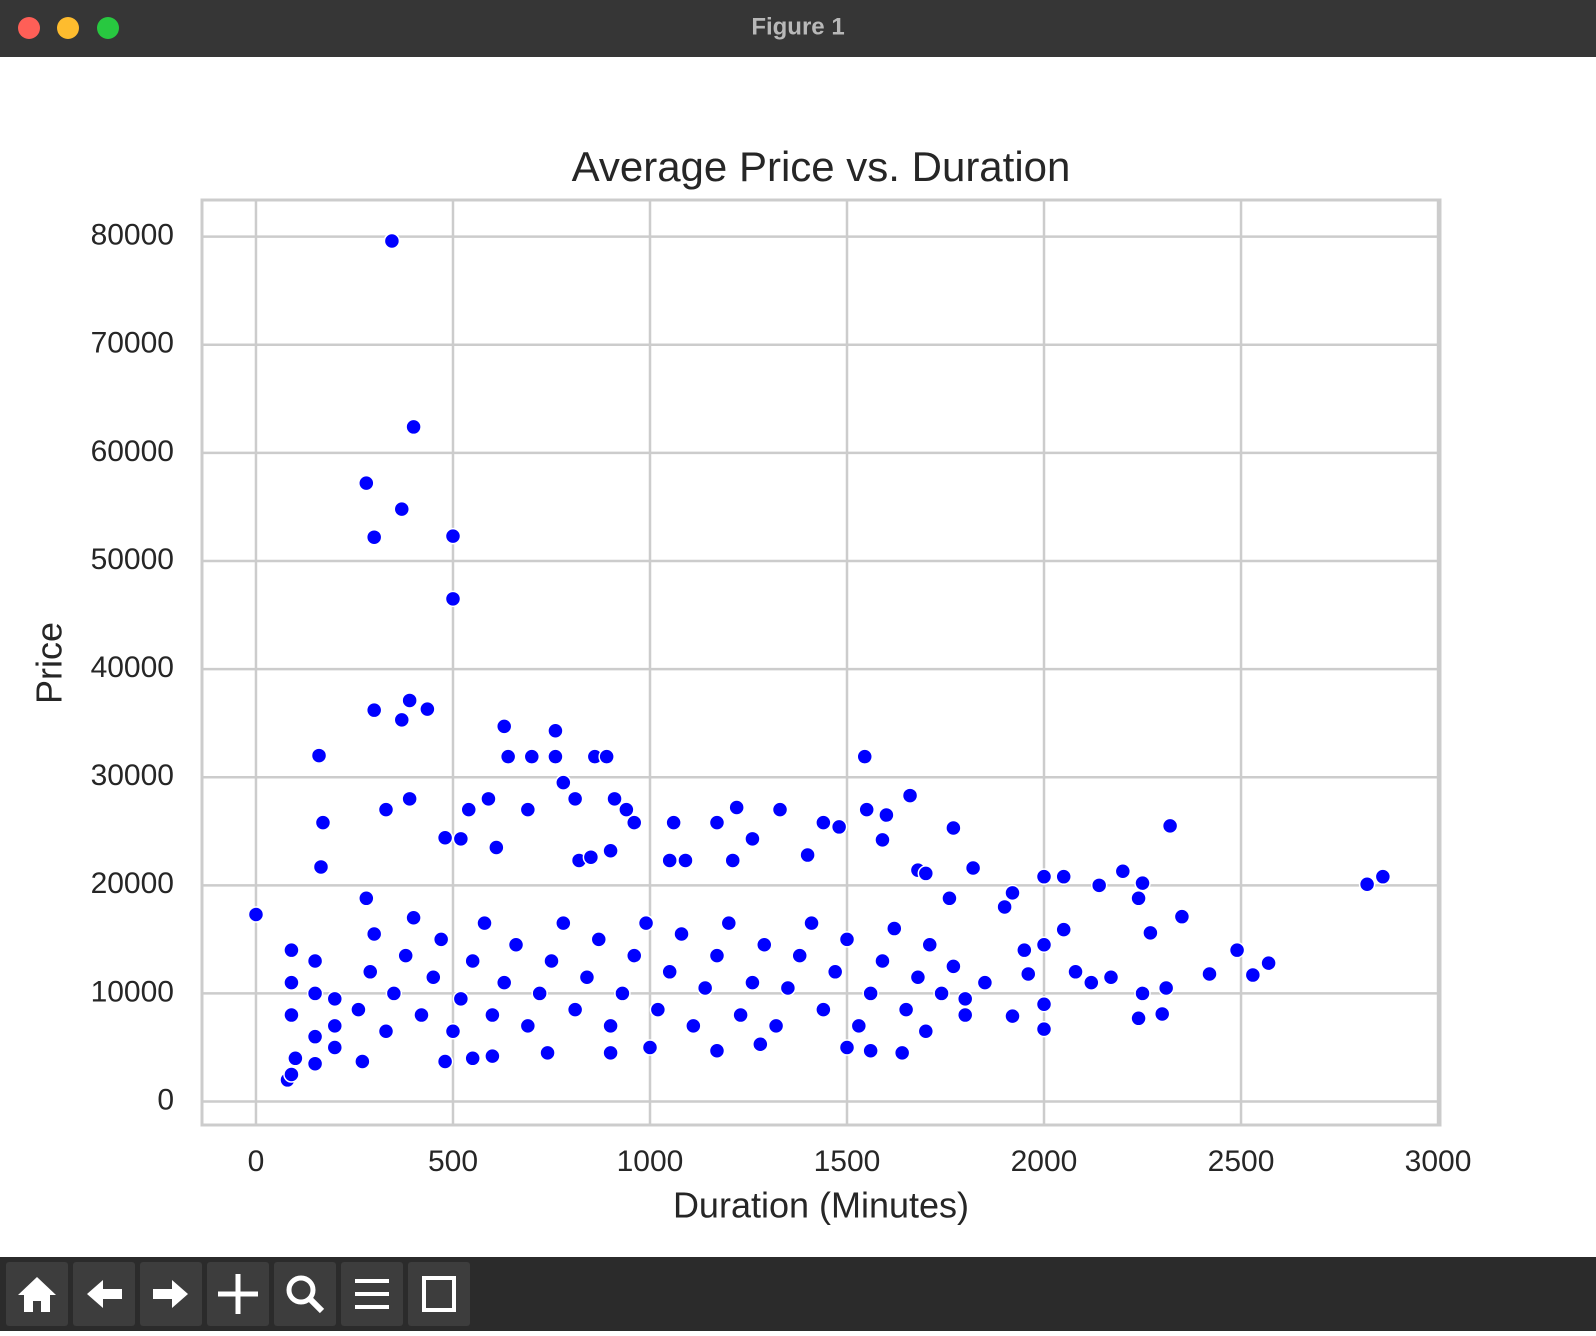 This screenshot has height=1336, width=1596. I want to click on y-tick-label: 40000, so click(132, 667).